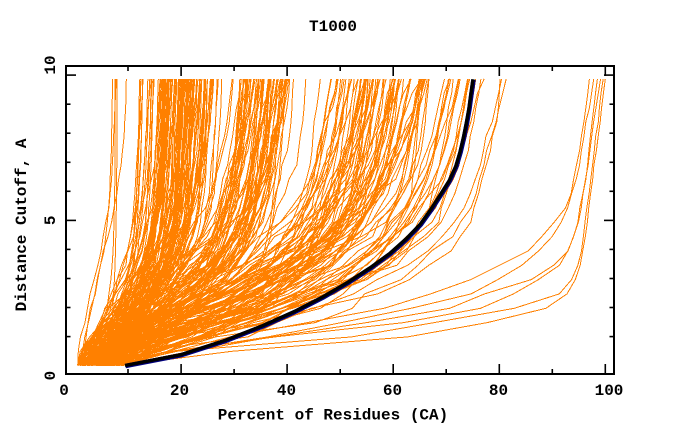  What do you see at coordinates (286, 391) in the screenshot?
I see `svg-text: 40` at bounding box center [286, 391].